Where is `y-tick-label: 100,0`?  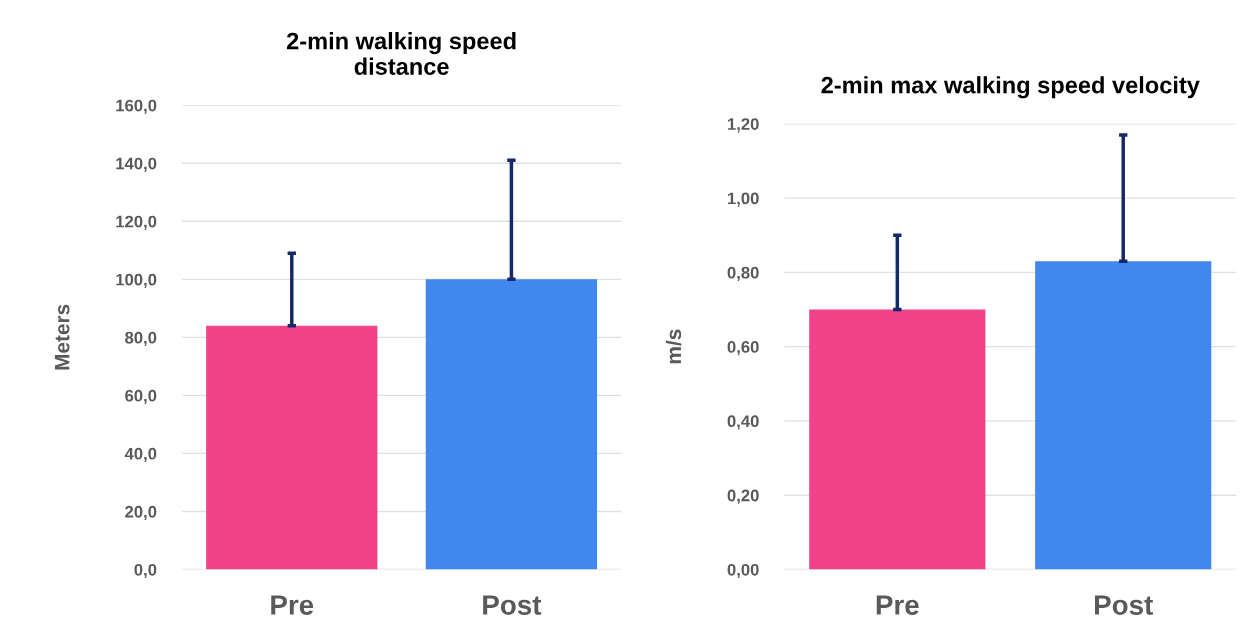
y-tick-label: 100,0 is located at coordinates (136, 280).